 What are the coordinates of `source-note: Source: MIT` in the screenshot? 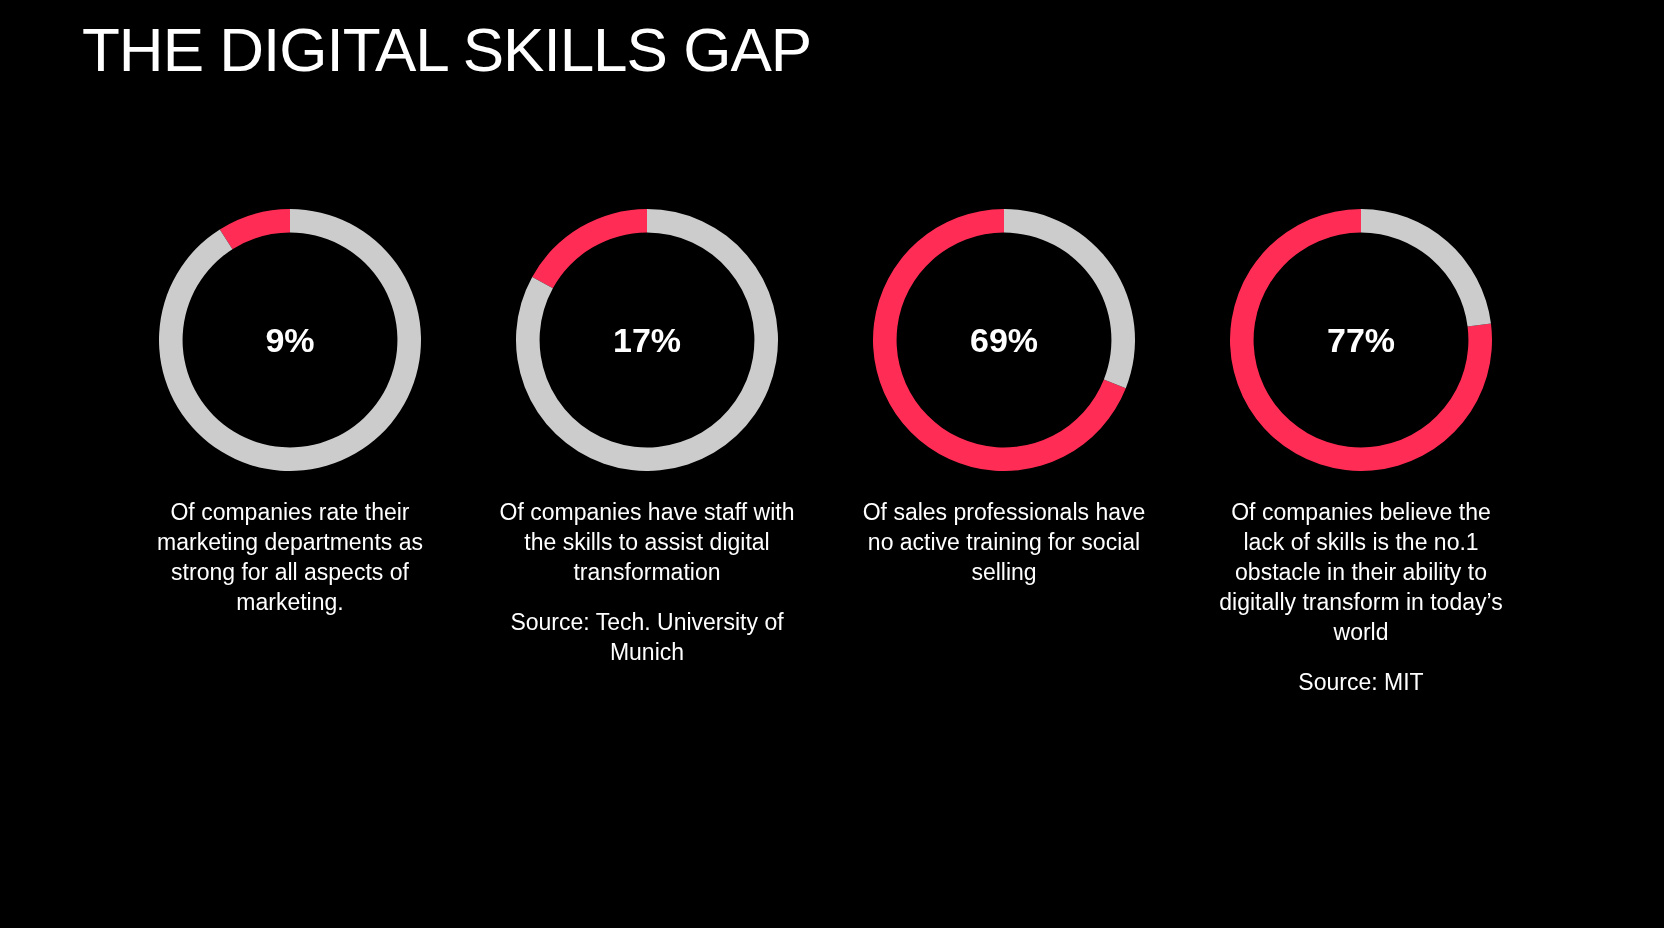 It's located at (1361, 682).